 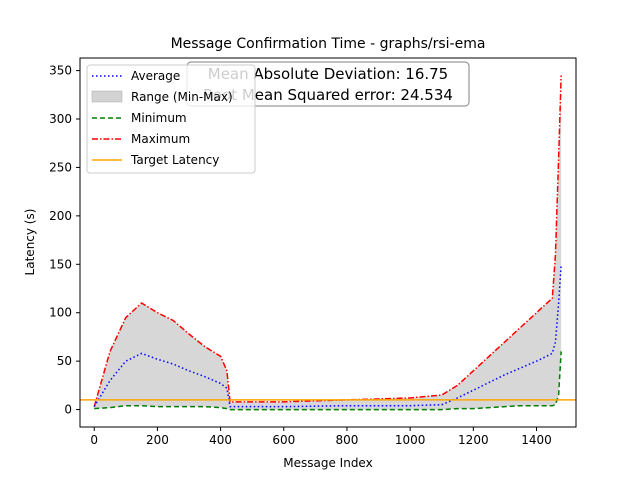 What do you see at coordinates (182, 97) in the screenshot?
I see `legend-label-range: Range (Min-Max)` at bounding box center [182, 97].